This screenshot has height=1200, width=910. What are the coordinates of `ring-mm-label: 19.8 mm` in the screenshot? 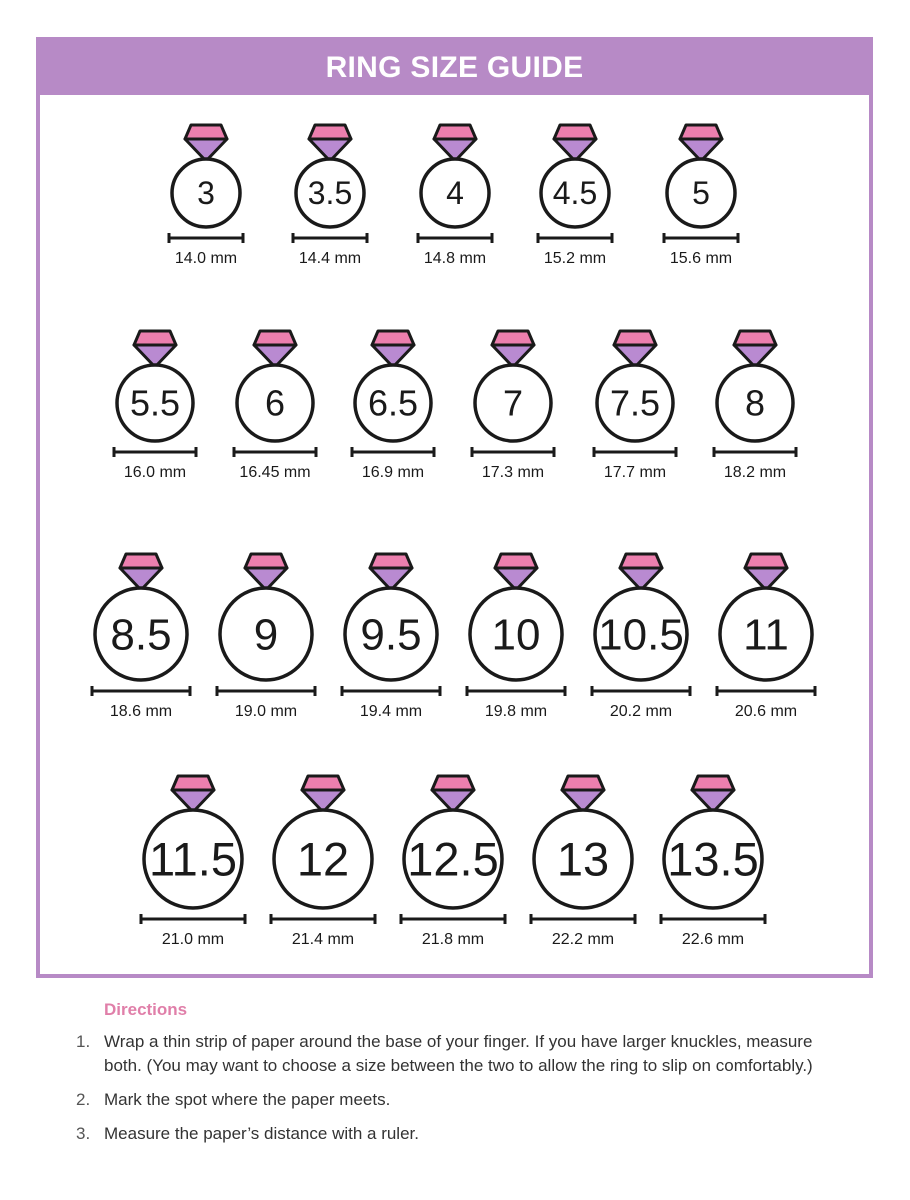 It's located at (516, 711).